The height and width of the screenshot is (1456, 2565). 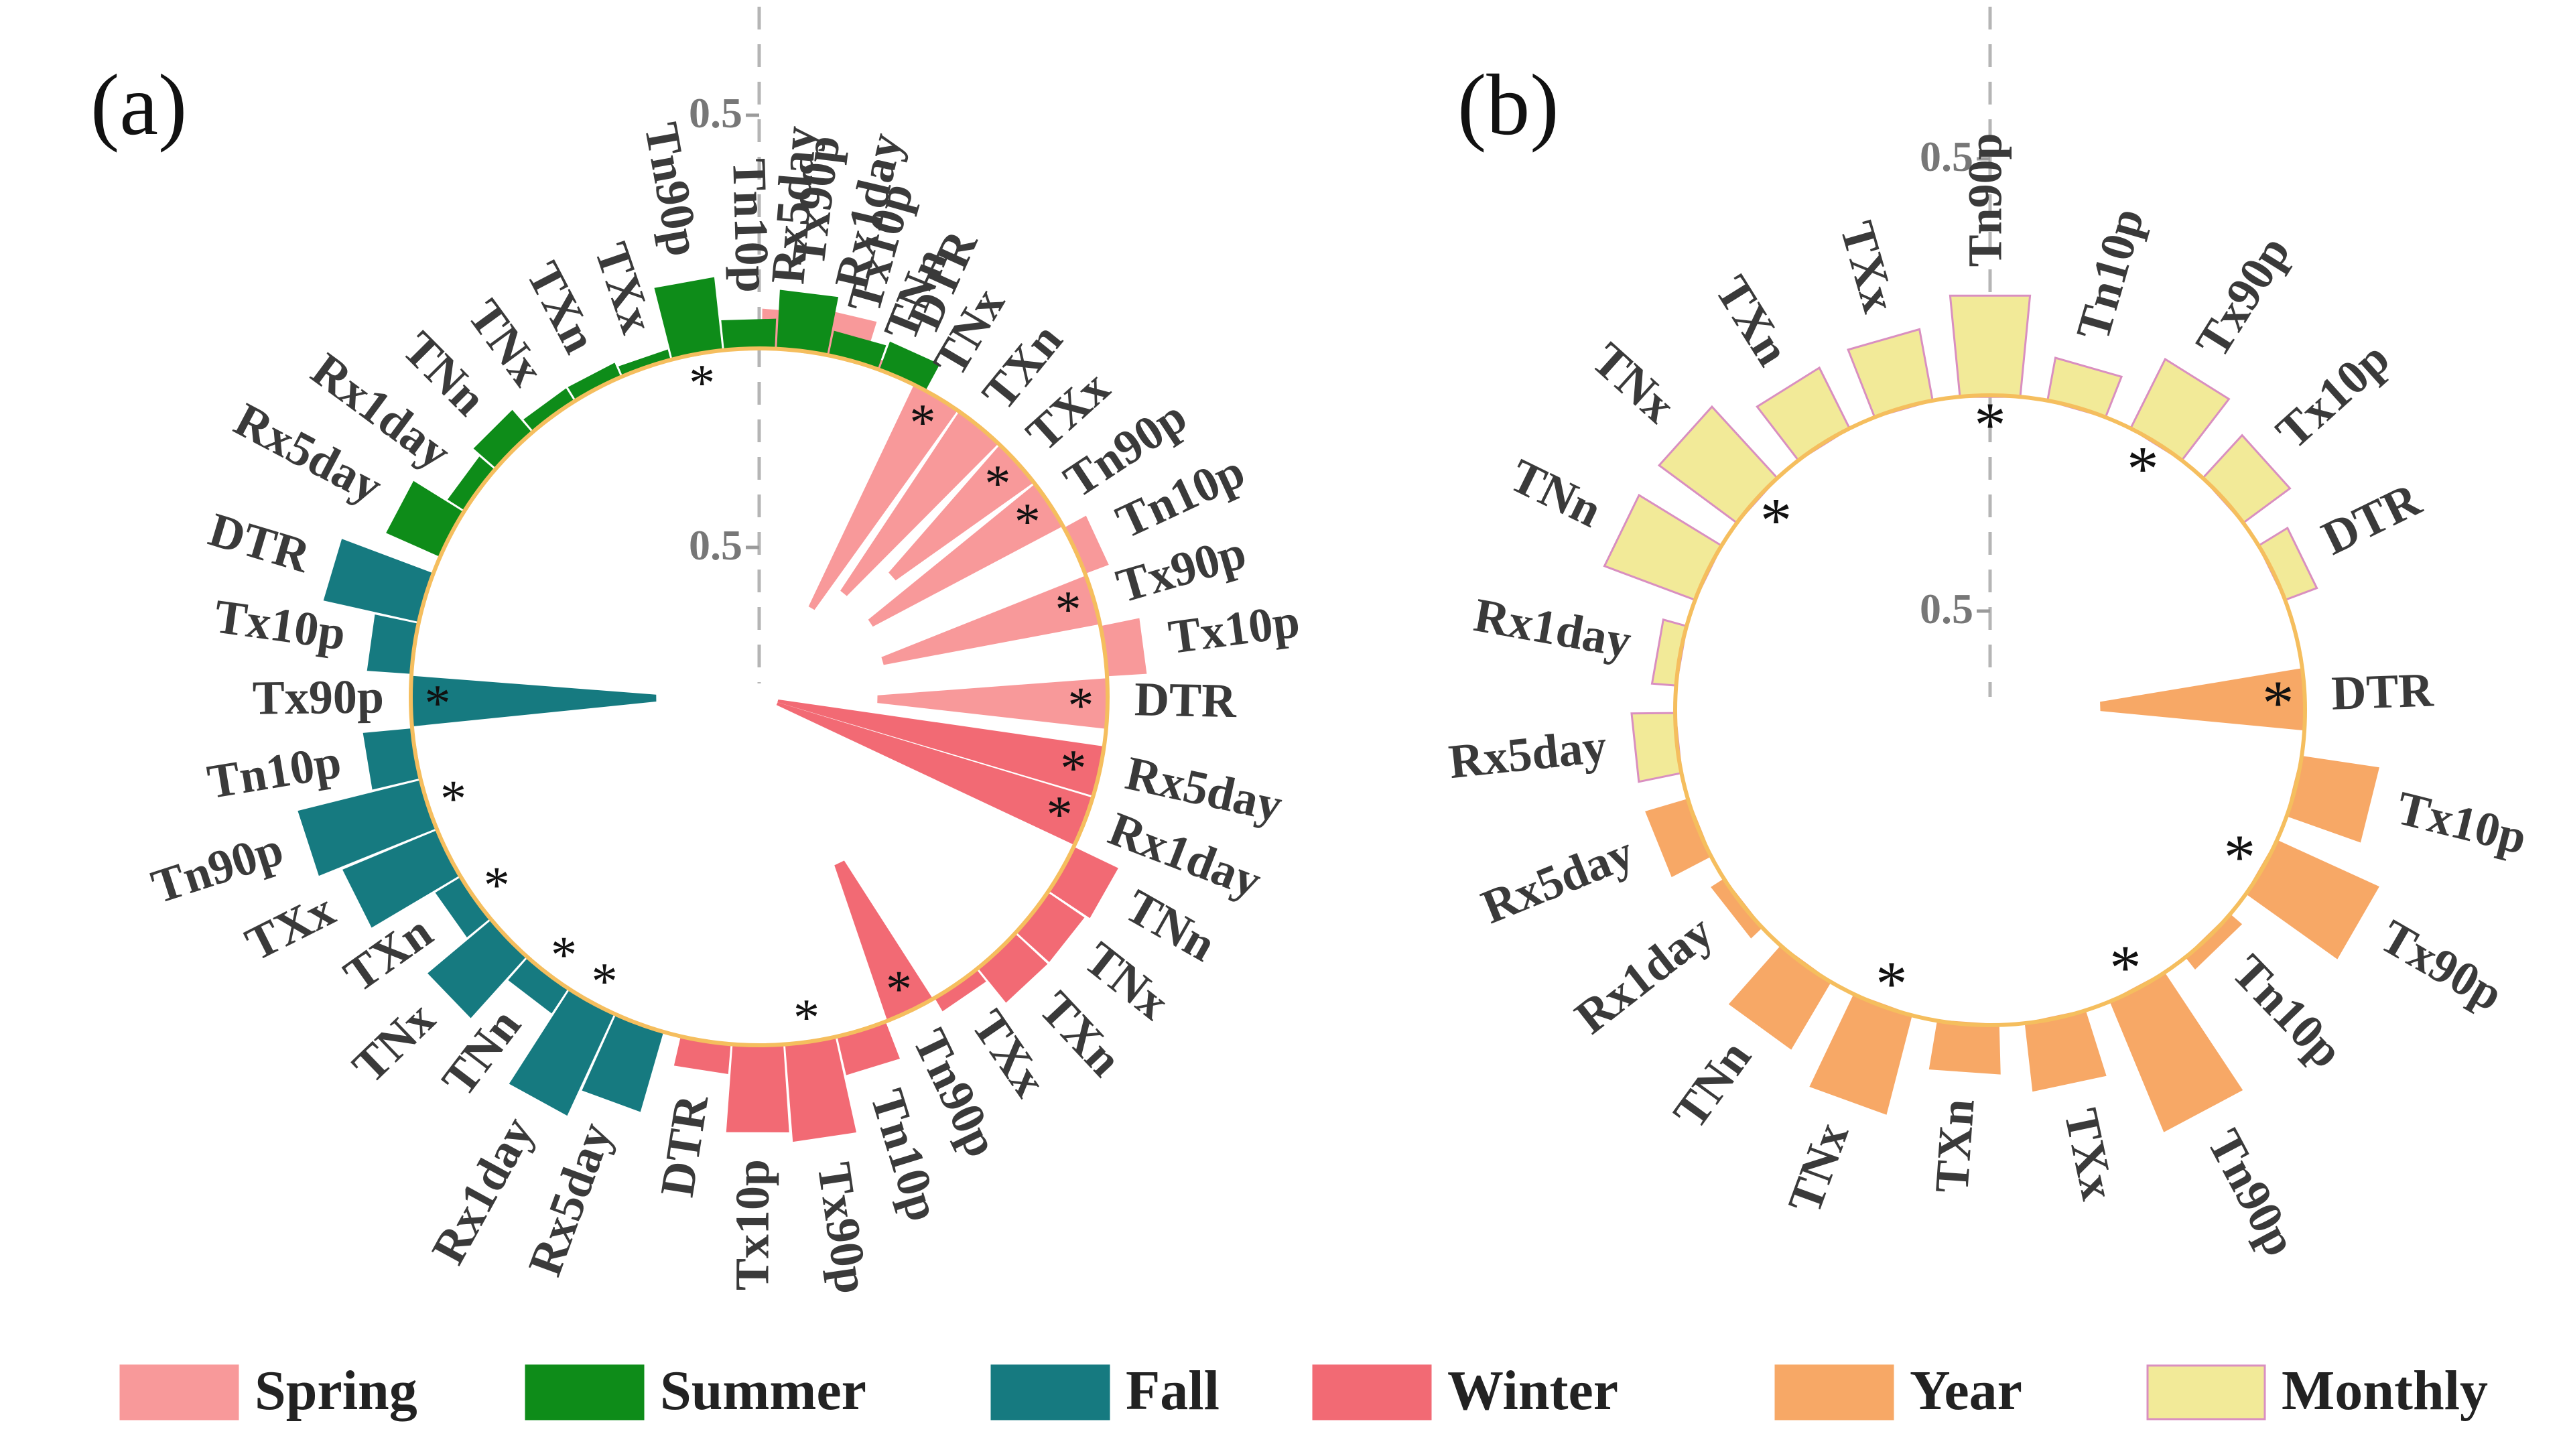 What do you see at coordinates (794, 205) in the screenshot?
I see `pa-label-spring-rx5day: Rx5day` at bounding box center [794, 205].